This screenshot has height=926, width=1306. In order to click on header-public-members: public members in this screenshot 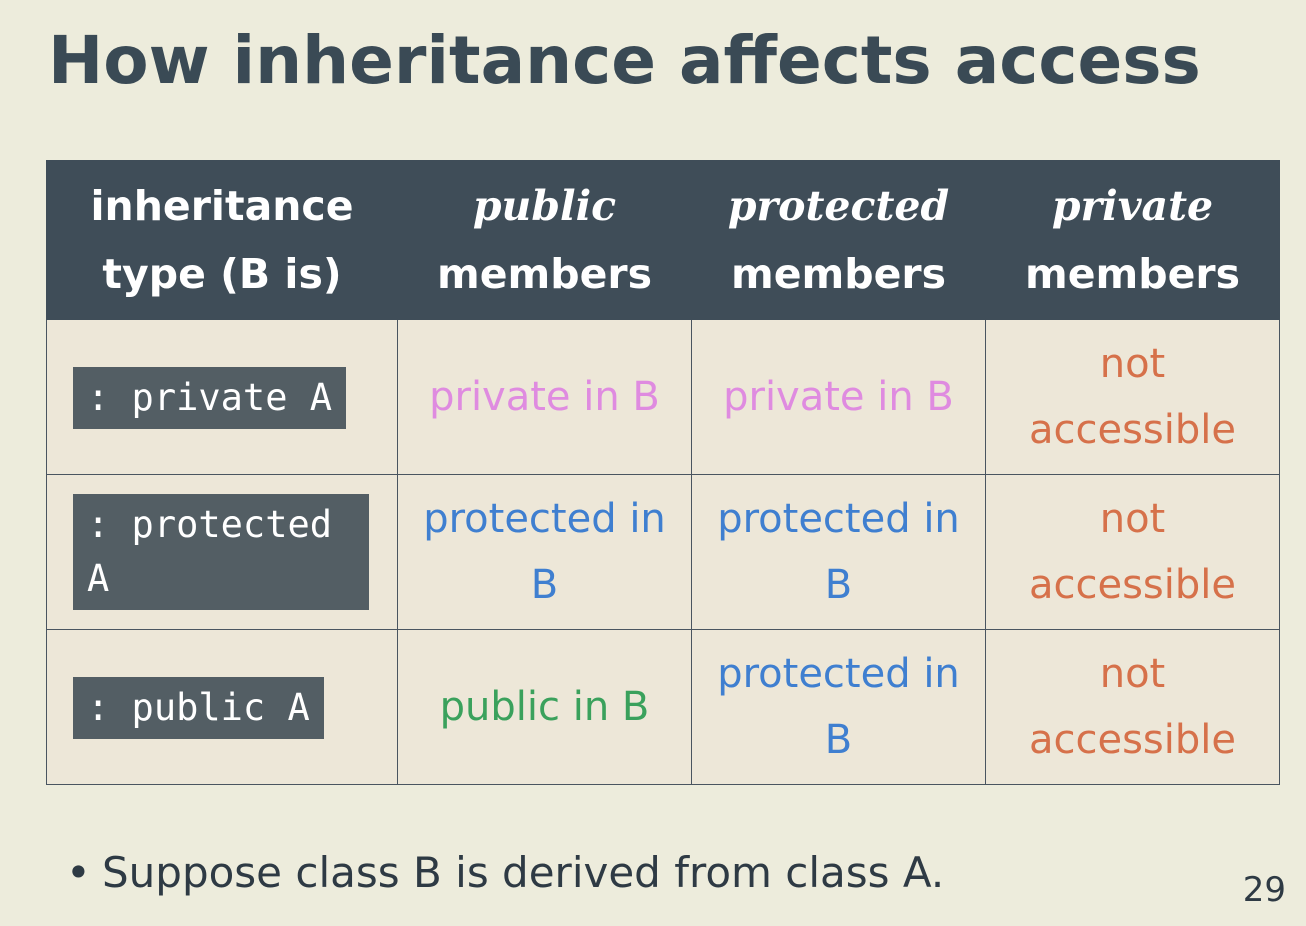, I will do `click(544, 240)`.